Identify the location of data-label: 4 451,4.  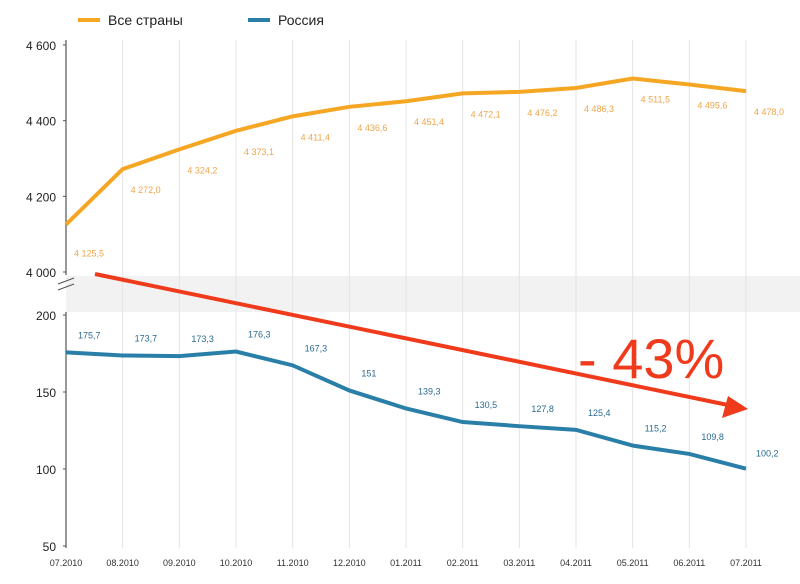
(429, 122).